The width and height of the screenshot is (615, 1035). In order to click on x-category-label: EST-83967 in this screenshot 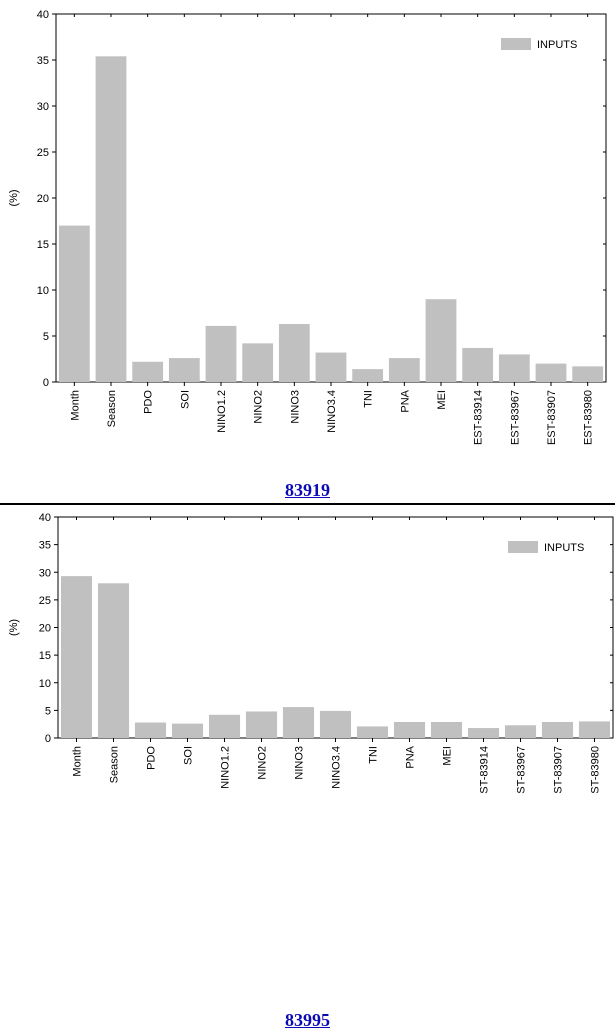, I will do `click(515, 417)`.